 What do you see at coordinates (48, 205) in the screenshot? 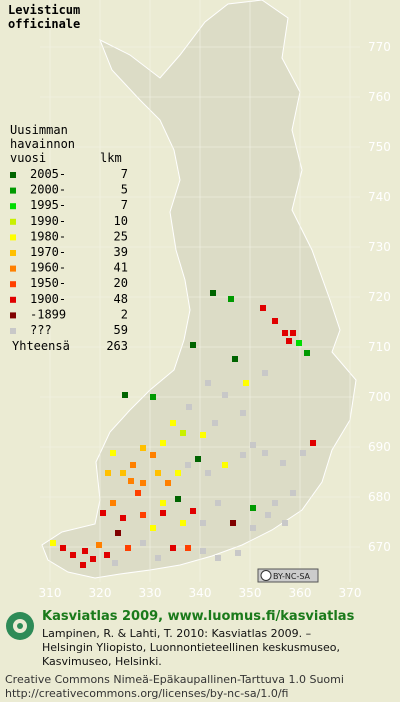
I see `legend-label: 1995-` at bounding box center [48, 205].